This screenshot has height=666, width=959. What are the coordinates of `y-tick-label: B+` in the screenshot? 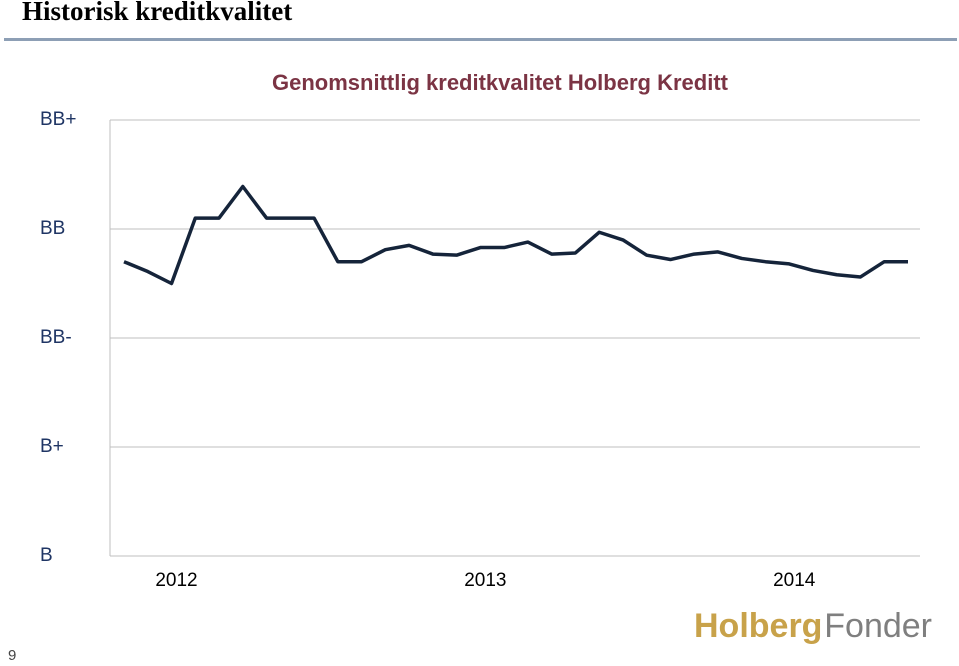 It's located at (52, 446).